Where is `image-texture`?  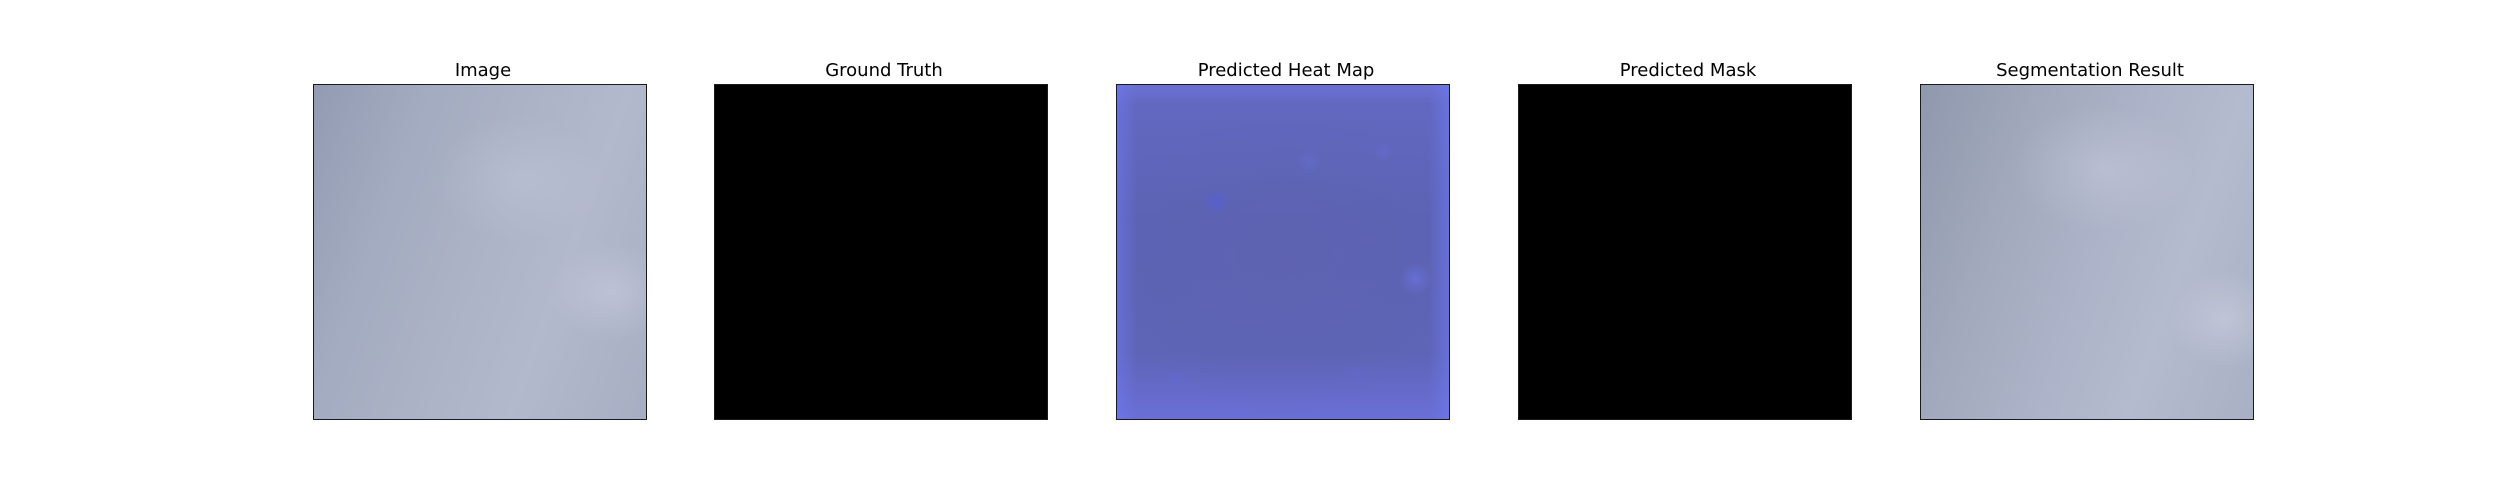 image-texture is located at coordinates (480, 252).